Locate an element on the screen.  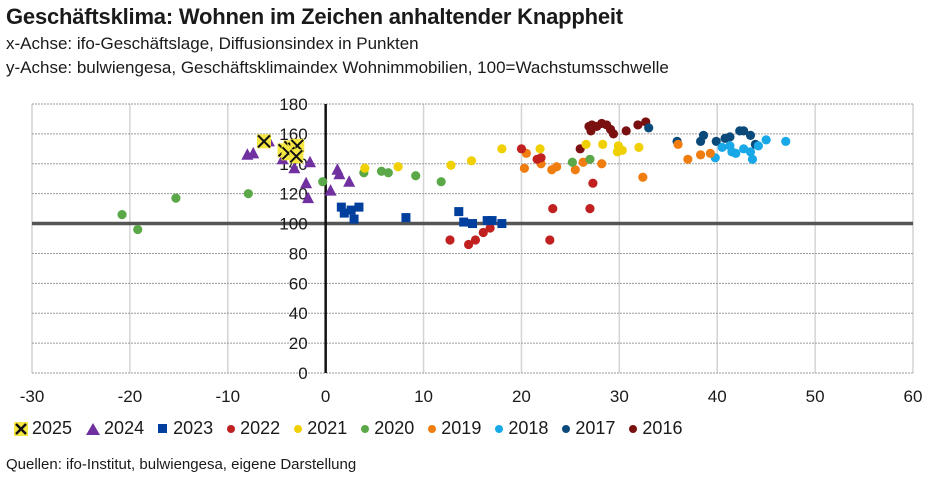
series-2022 is located at coordinates (521, 197).